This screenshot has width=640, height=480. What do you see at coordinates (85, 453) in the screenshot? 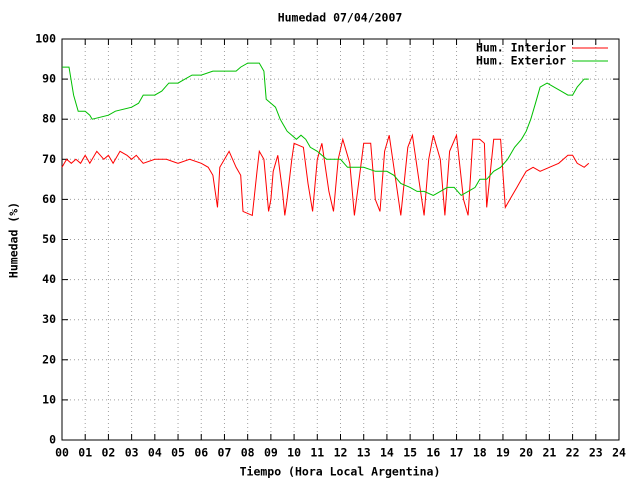
I see `x-tick-label: 01` at bounding box center [85, 453].